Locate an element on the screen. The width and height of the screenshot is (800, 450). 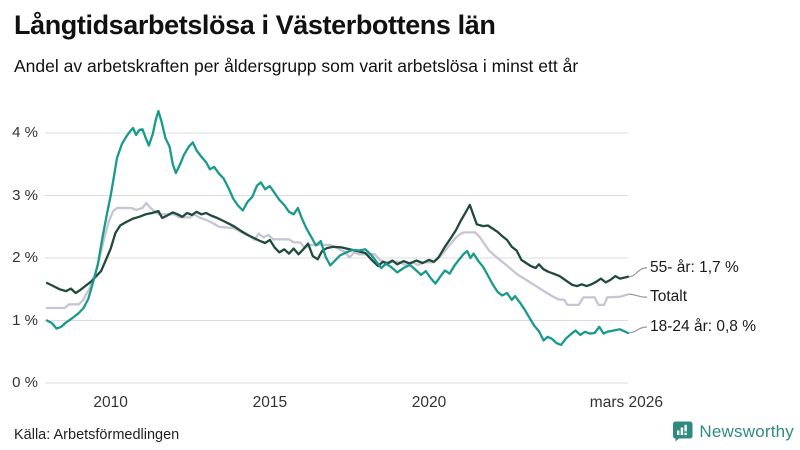
y-axis-tick: 1 % is located at coordinates (25, 320).